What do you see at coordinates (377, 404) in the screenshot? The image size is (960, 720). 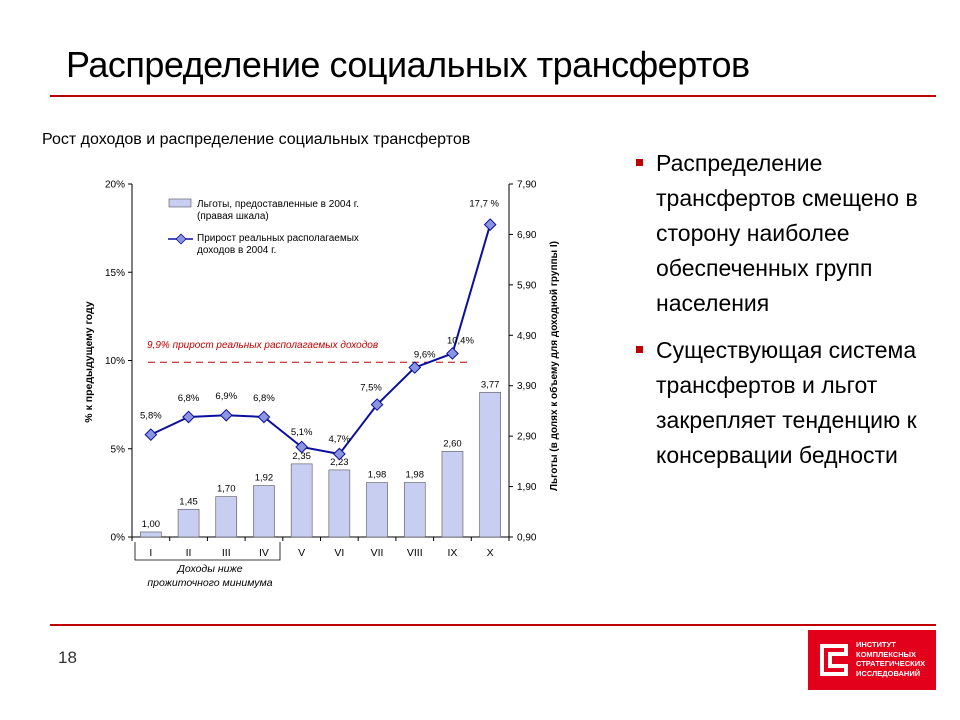 I see `income-growth-point-VII` at bounding box center [377, 404].